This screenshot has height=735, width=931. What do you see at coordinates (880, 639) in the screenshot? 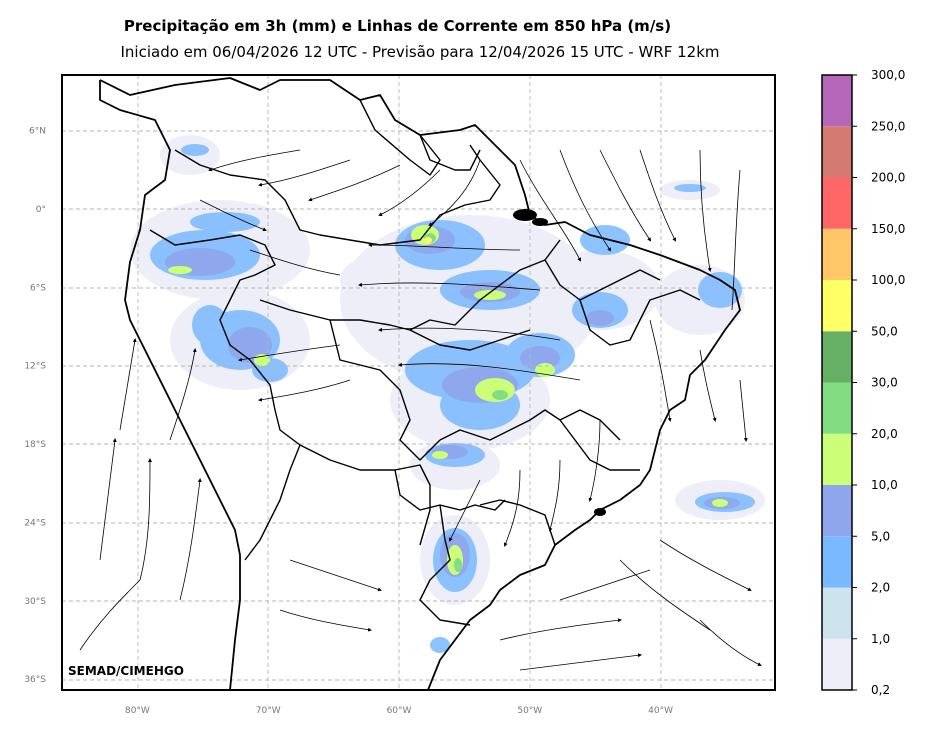
I see `colorbar-label: 1,0` at bounding box center [880, 639].